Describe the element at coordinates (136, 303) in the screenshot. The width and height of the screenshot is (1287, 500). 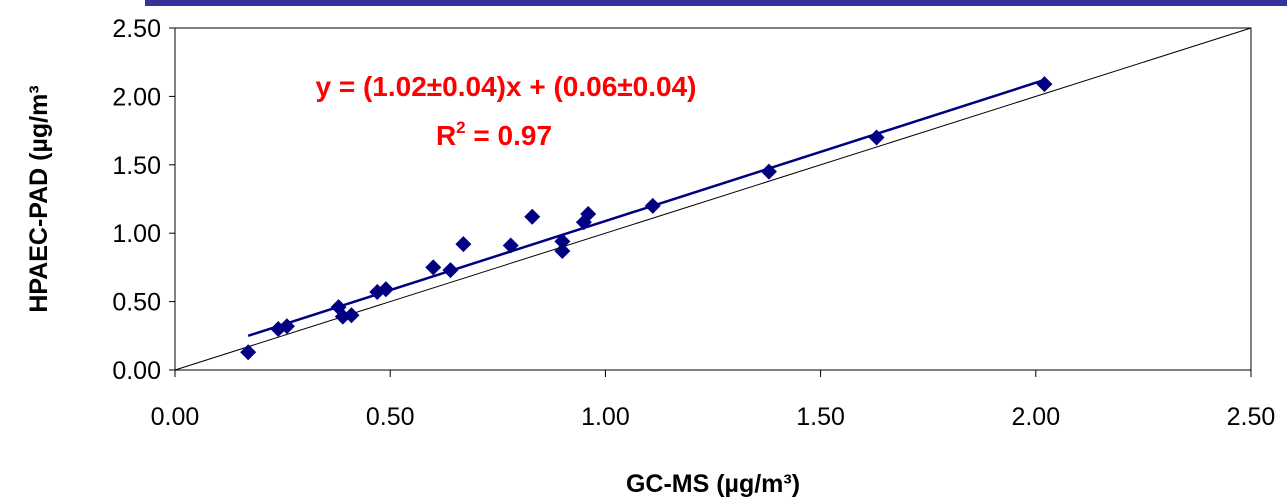
I see `y-tick-label: 0.50` at that location.